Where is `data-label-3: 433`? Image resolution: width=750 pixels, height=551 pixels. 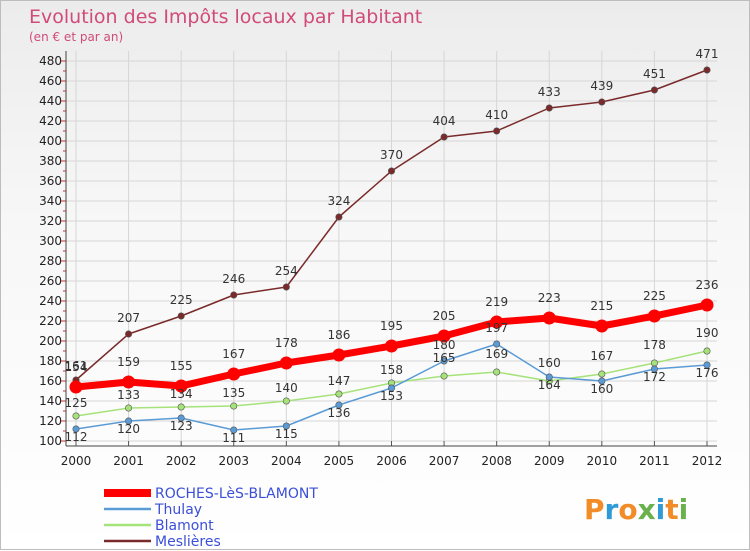 data-label-3: 433 is located at coordinates (549, 92).